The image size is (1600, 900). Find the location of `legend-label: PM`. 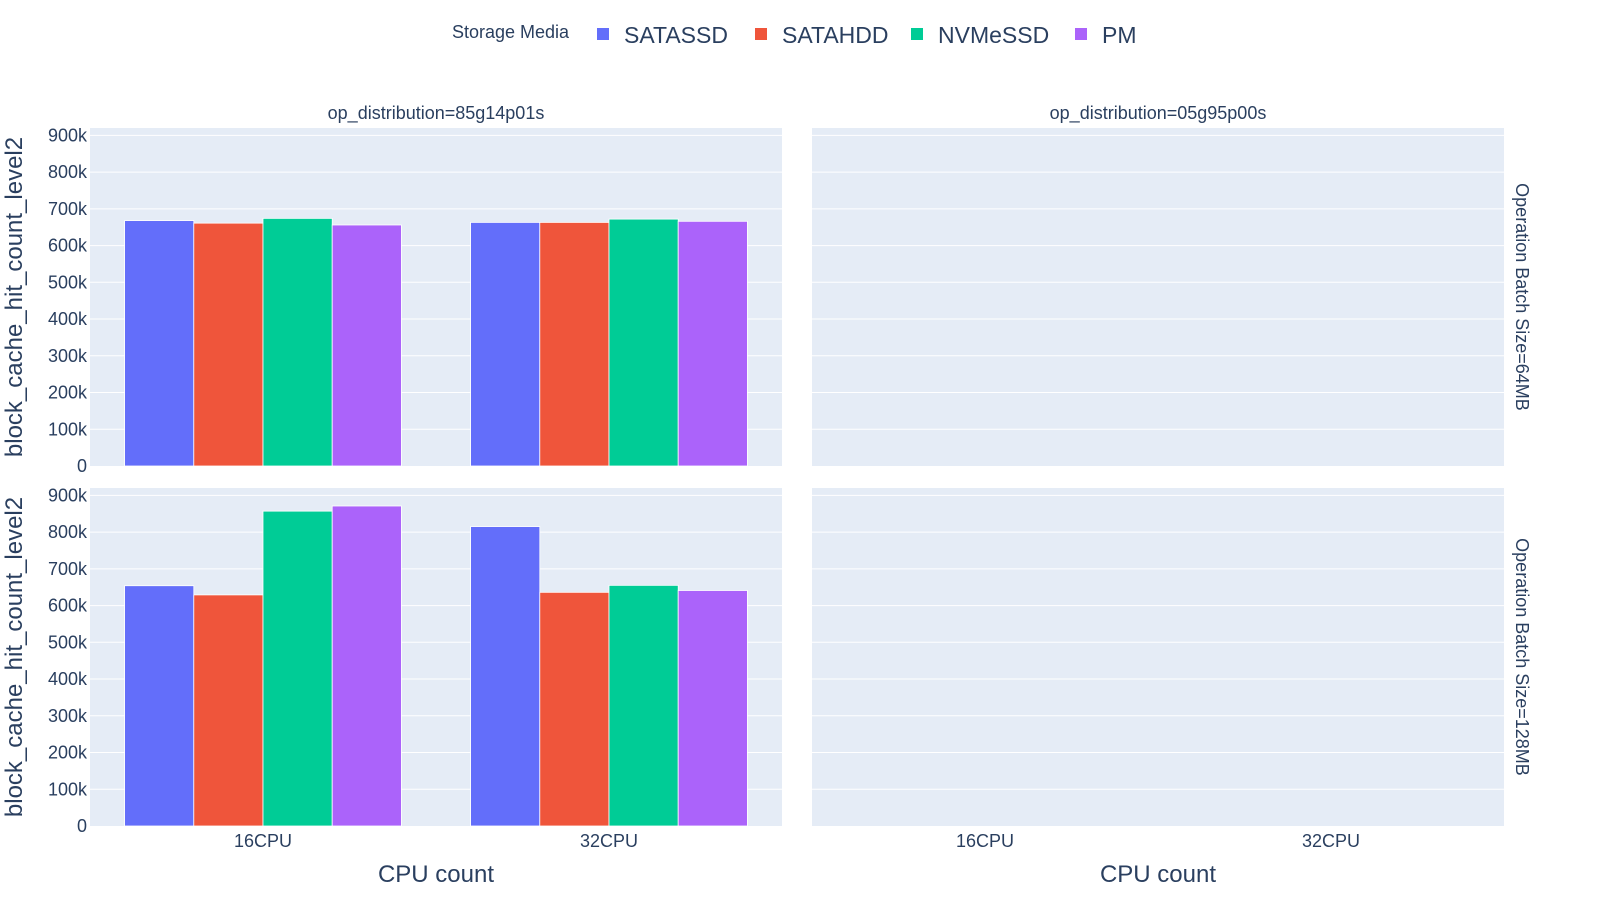

legend-label: PM is located at coordinates (1119, 35).